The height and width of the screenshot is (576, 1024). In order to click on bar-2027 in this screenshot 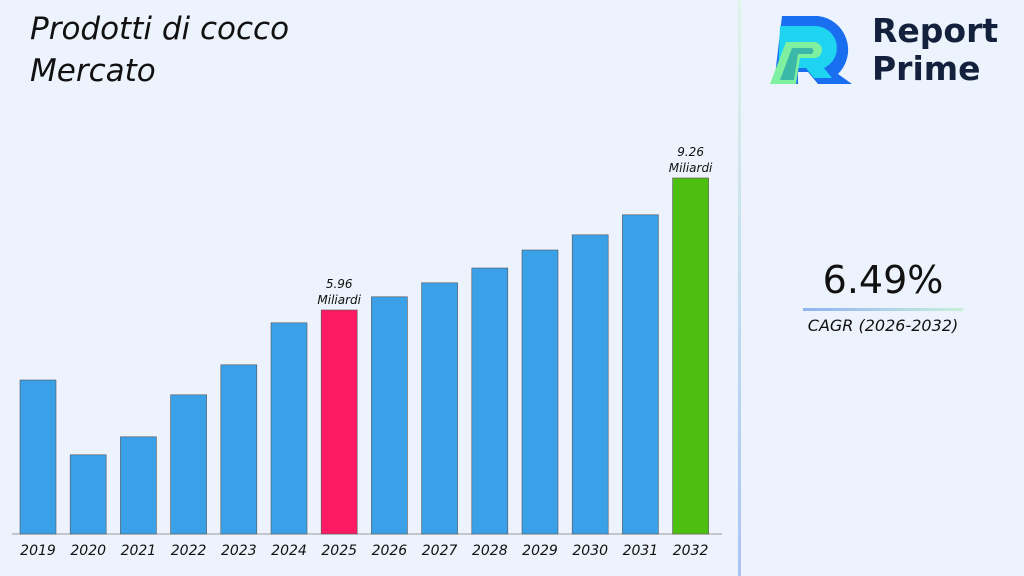, I will do `click(439, 408)`.